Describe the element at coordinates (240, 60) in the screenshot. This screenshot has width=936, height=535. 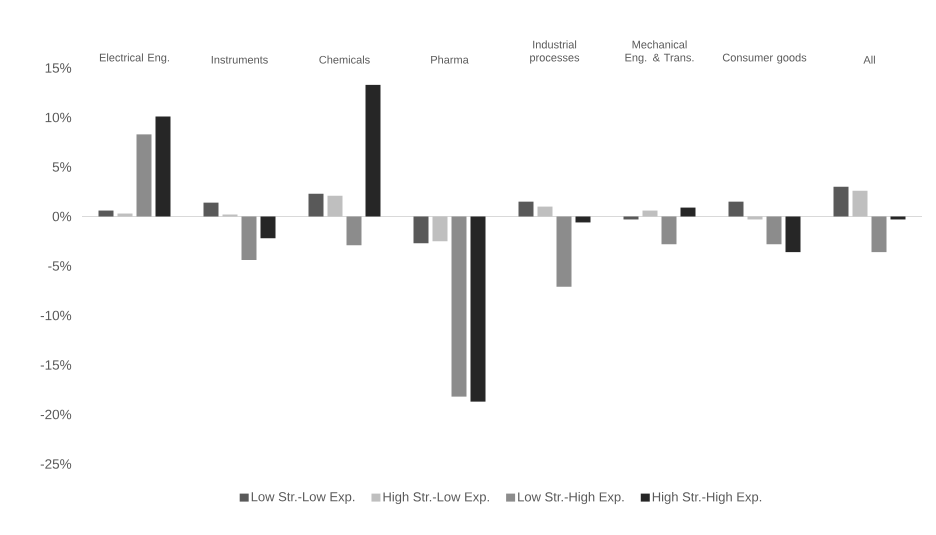
I see `x-tick-label: Instruments` at that location.